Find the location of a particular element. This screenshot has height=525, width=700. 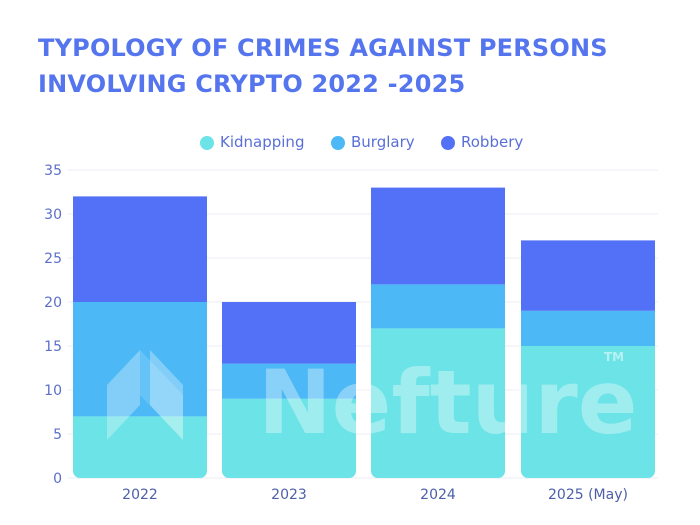

watermark-tm: TM is located at coordinates (614, 357).